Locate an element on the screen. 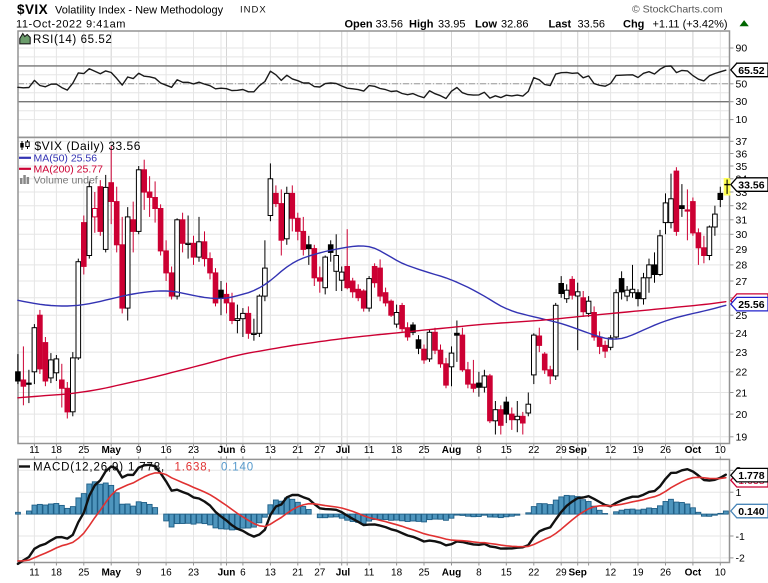 This screenshot has width=768, height=583. svg-text: Volume undef is located at coordinates (66, 181).